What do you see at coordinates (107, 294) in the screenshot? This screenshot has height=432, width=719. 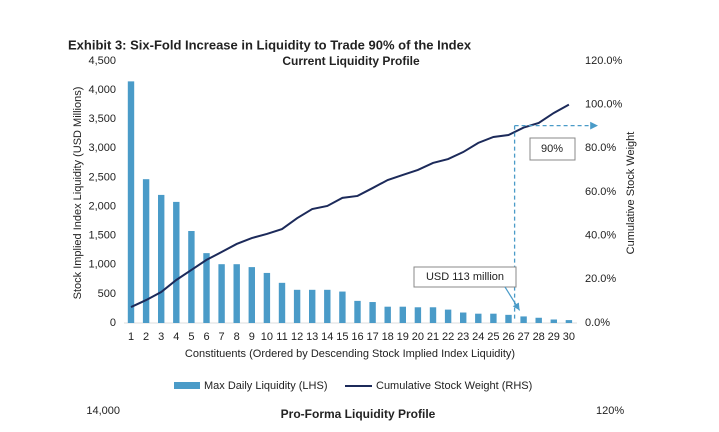 I see `y-tick-label: 500` at bounding box center [107, 294].